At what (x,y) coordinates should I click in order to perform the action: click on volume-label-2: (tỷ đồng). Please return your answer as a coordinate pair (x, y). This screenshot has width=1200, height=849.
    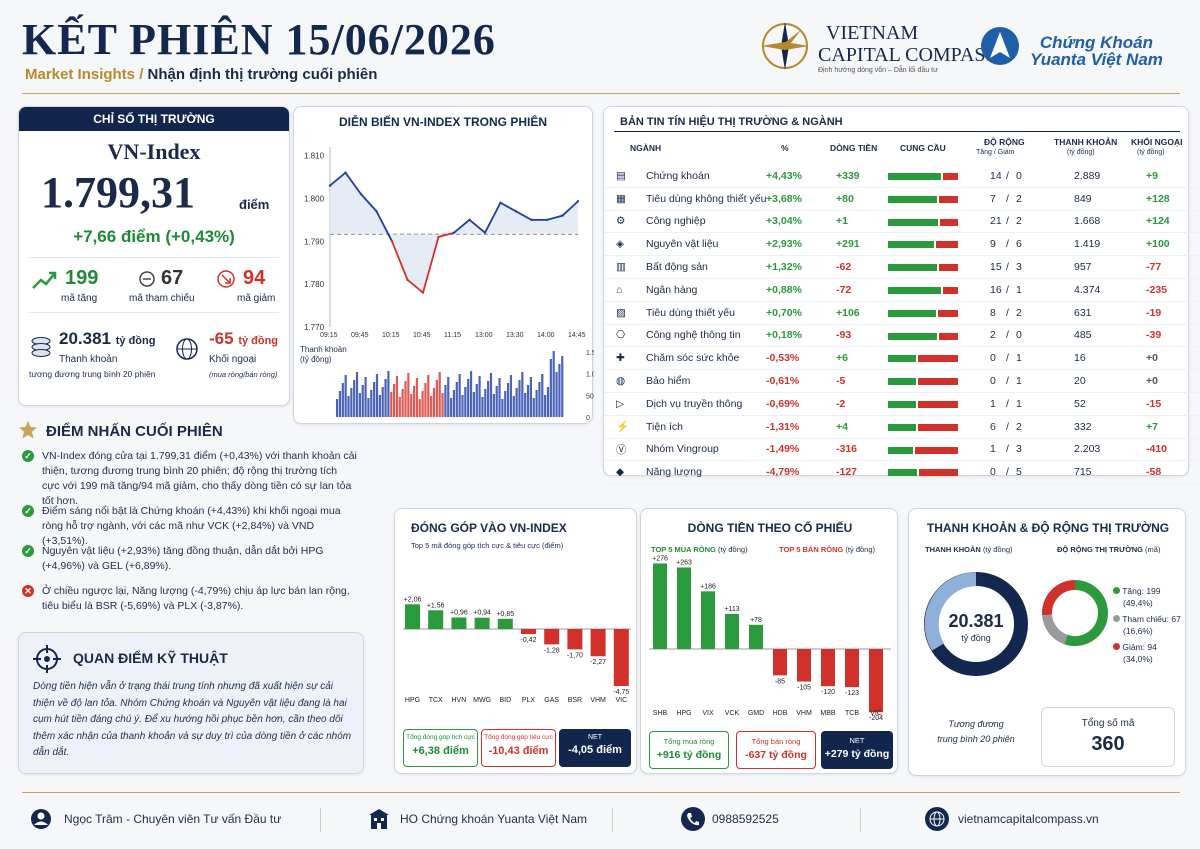
    Looking at the image, I should click on (316, 359).